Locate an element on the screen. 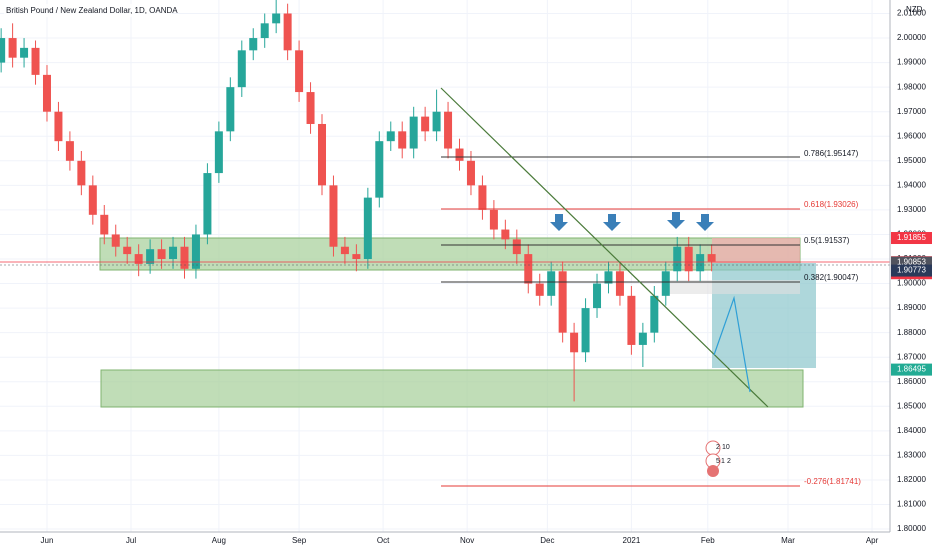 This screenshot has height=550, width=932. y-tick-label: 1.99000 is located at coordinates (911, 62).